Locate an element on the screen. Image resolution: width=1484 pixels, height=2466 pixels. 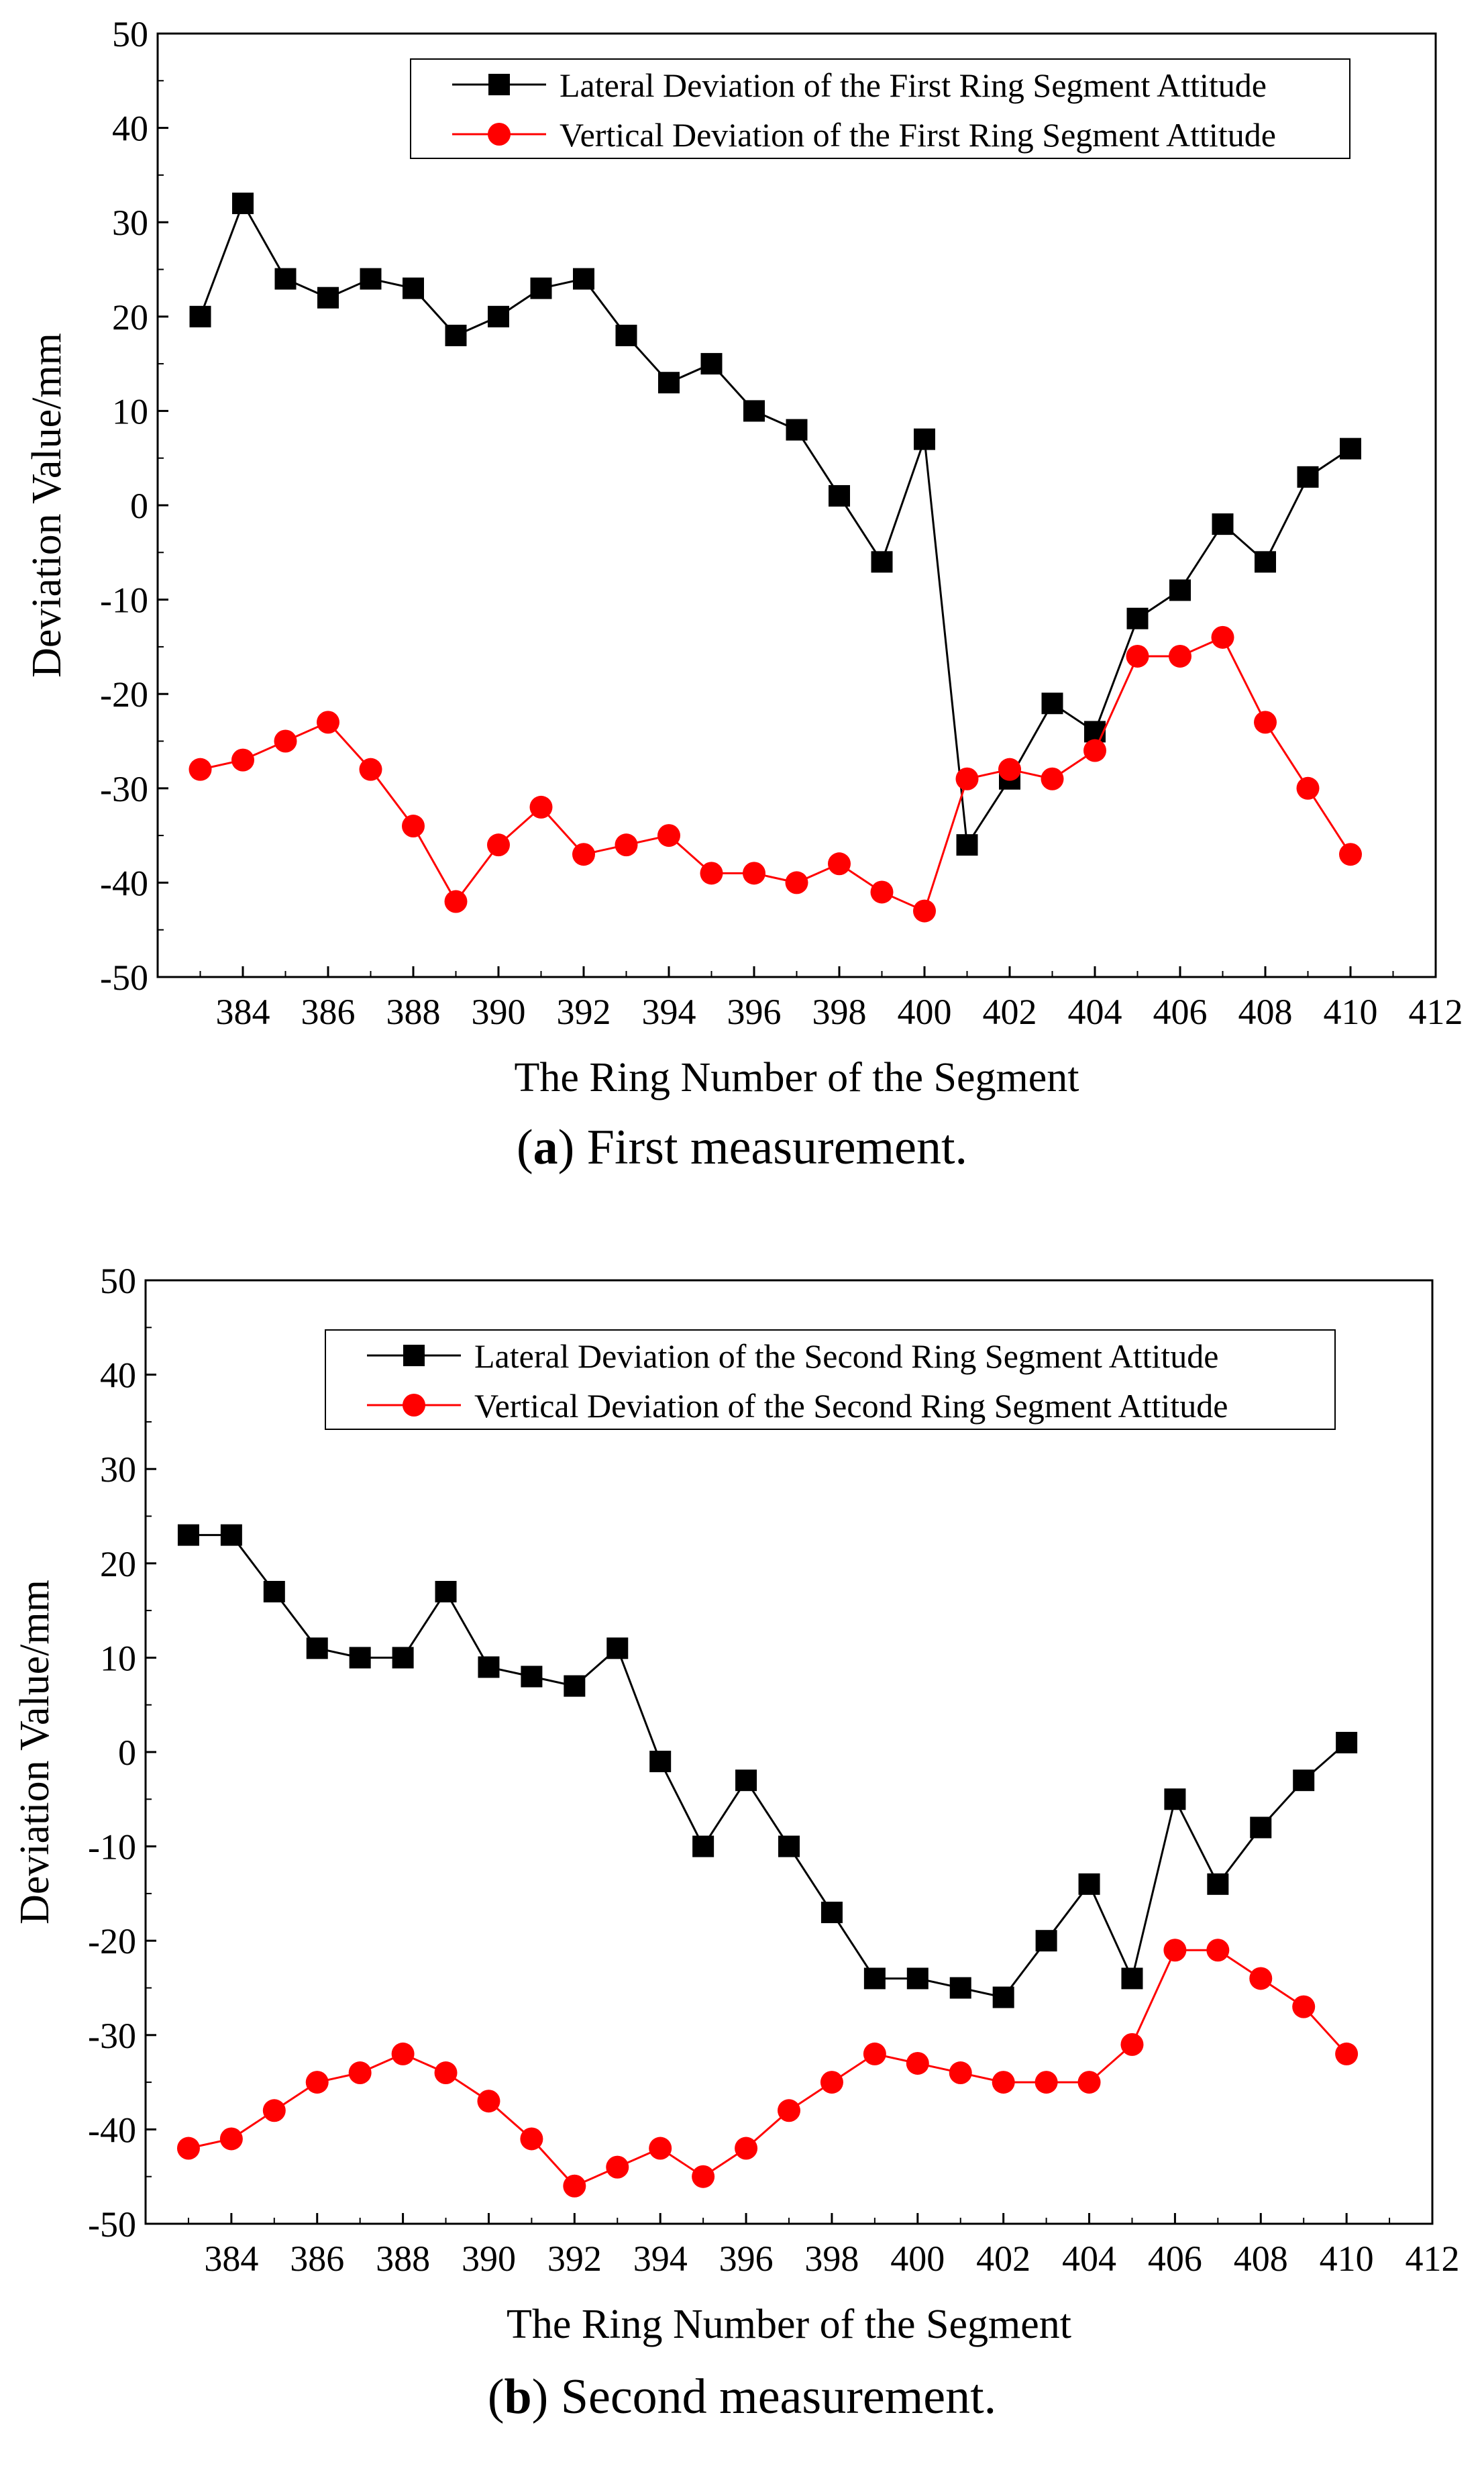
x-tick-label: 394 is located at coordinates (660, 2259).